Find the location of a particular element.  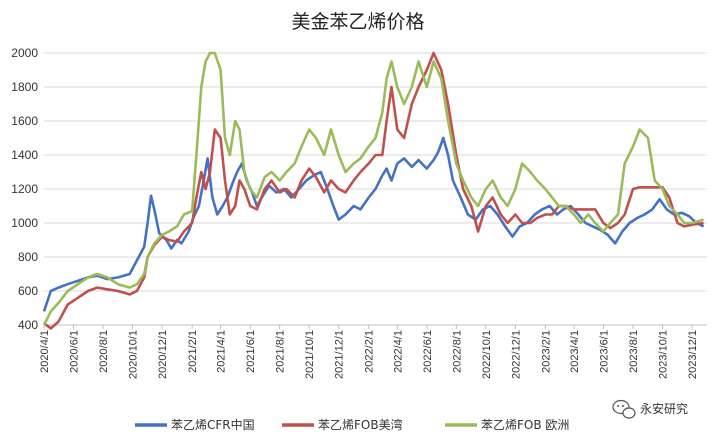

legend-label-fob-europe: 苯乙烯FOB 欧洲 is located at coordinates (525, 425).